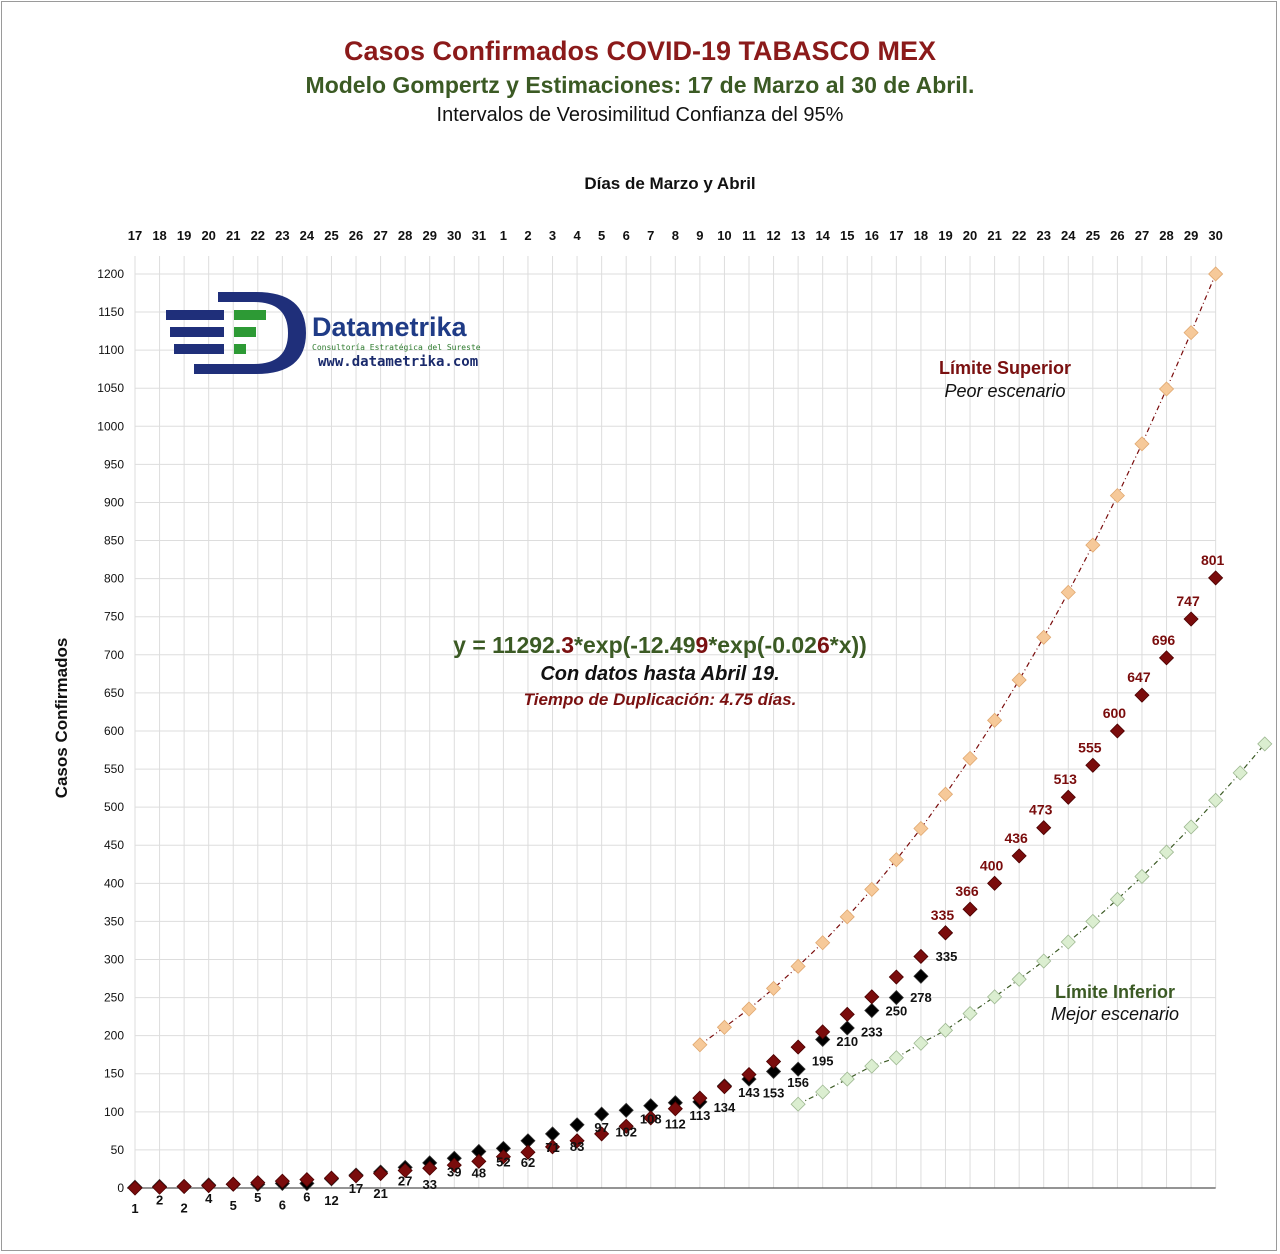 This screenshot has width=1280, height=1254. Describe the element at coordinates (503, 1161) in the screenshot. I see `observed-data-label: 52` at that location.